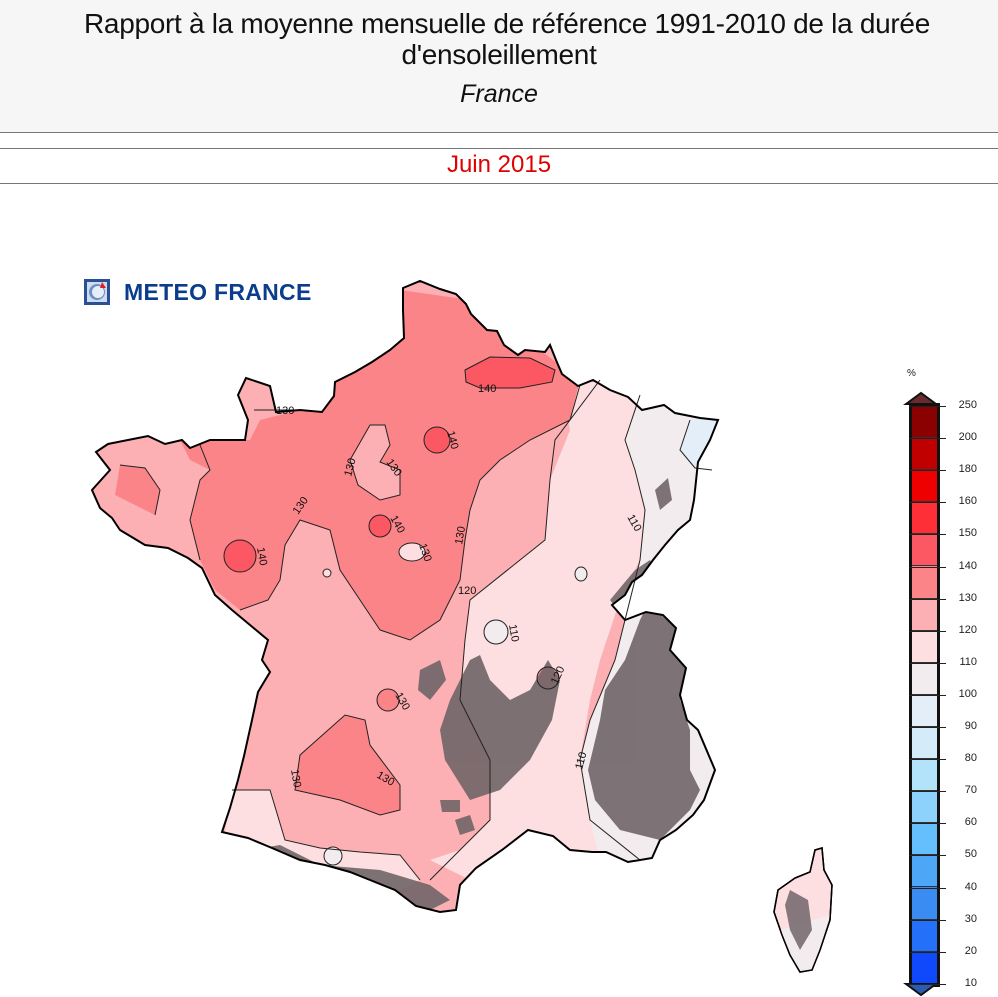 This screenshot has height=997, width=998. Describe the element at coordinates (970, 854) in the screenshot. I see `legend-label: 50` at that location.